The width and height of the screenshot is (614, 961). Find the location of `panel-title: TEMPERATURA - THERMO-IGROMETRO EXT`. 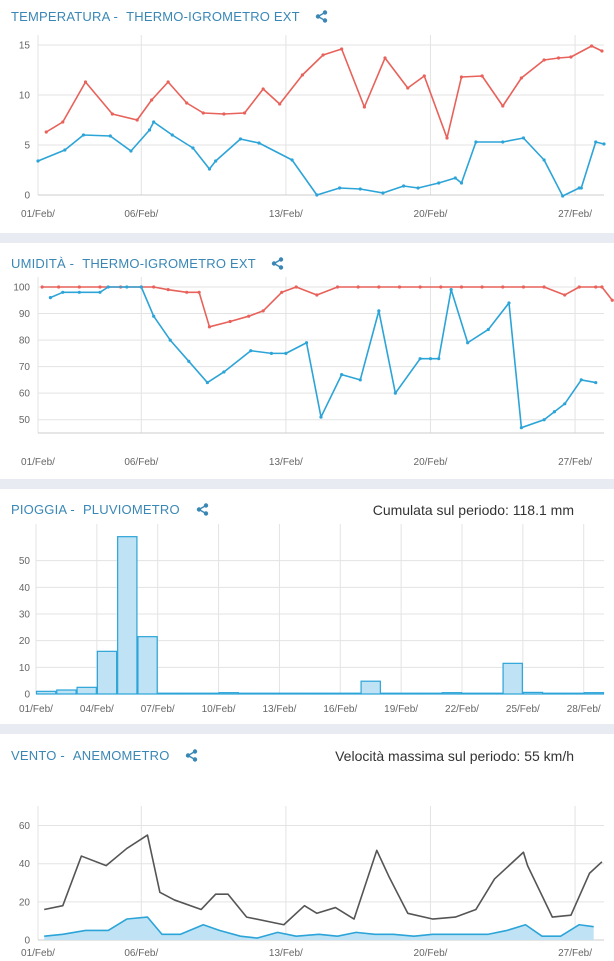

panel-title: TEMPERATURA - THERMO-IGROMETRO EXT is located at coordinates (169, 17).